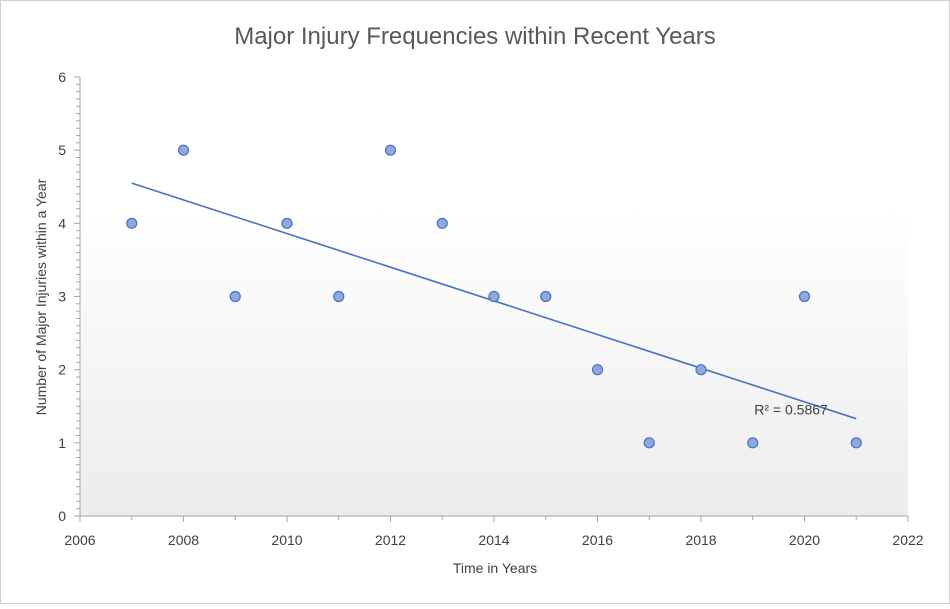 The image size is (950, 609). What do you see at coordinates (62, 150) in the screenshot?
I see `y-tick-label: 5` at bounding box center [62, 150].